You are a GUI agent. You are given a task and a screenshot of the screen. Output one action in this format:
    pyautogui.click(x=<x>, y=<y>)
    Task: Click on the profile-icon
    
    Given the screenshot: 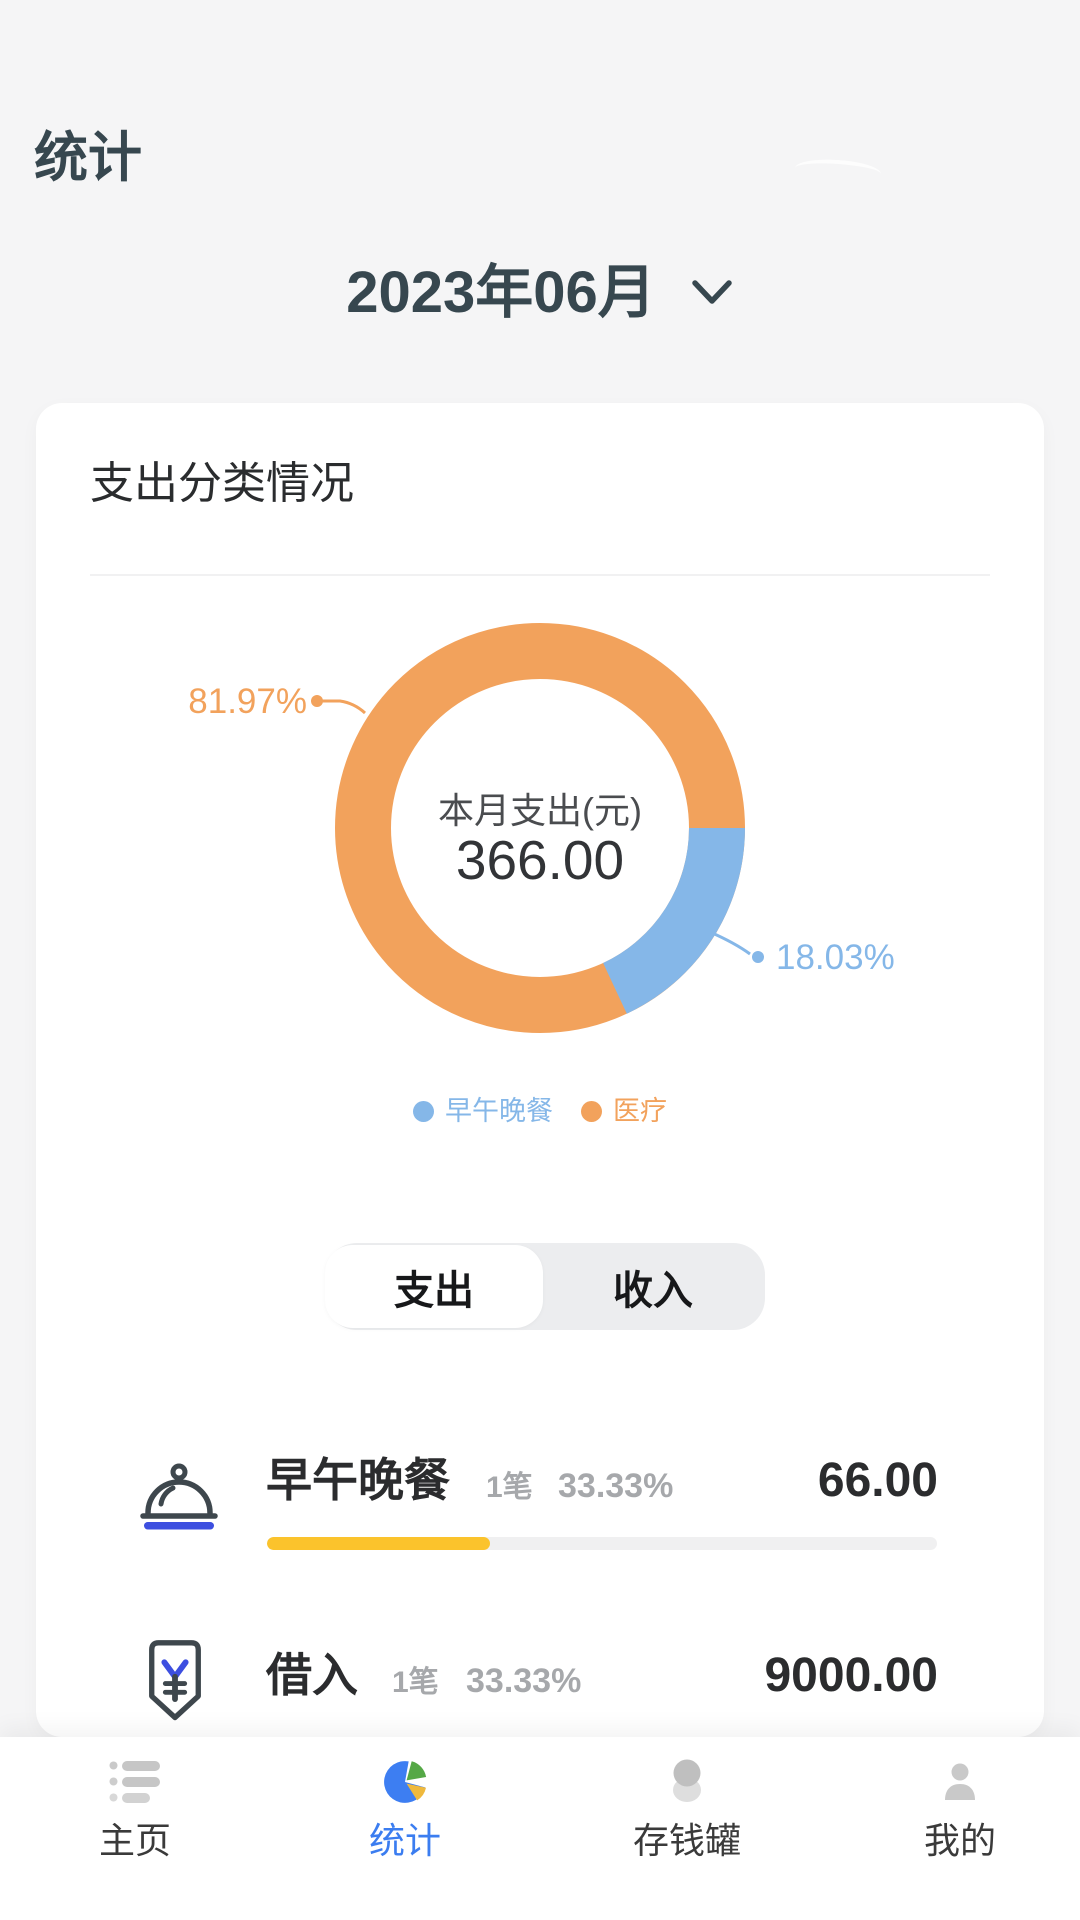 What is the action you would take?
    pyautogui.click(x=960, y=1781)
    